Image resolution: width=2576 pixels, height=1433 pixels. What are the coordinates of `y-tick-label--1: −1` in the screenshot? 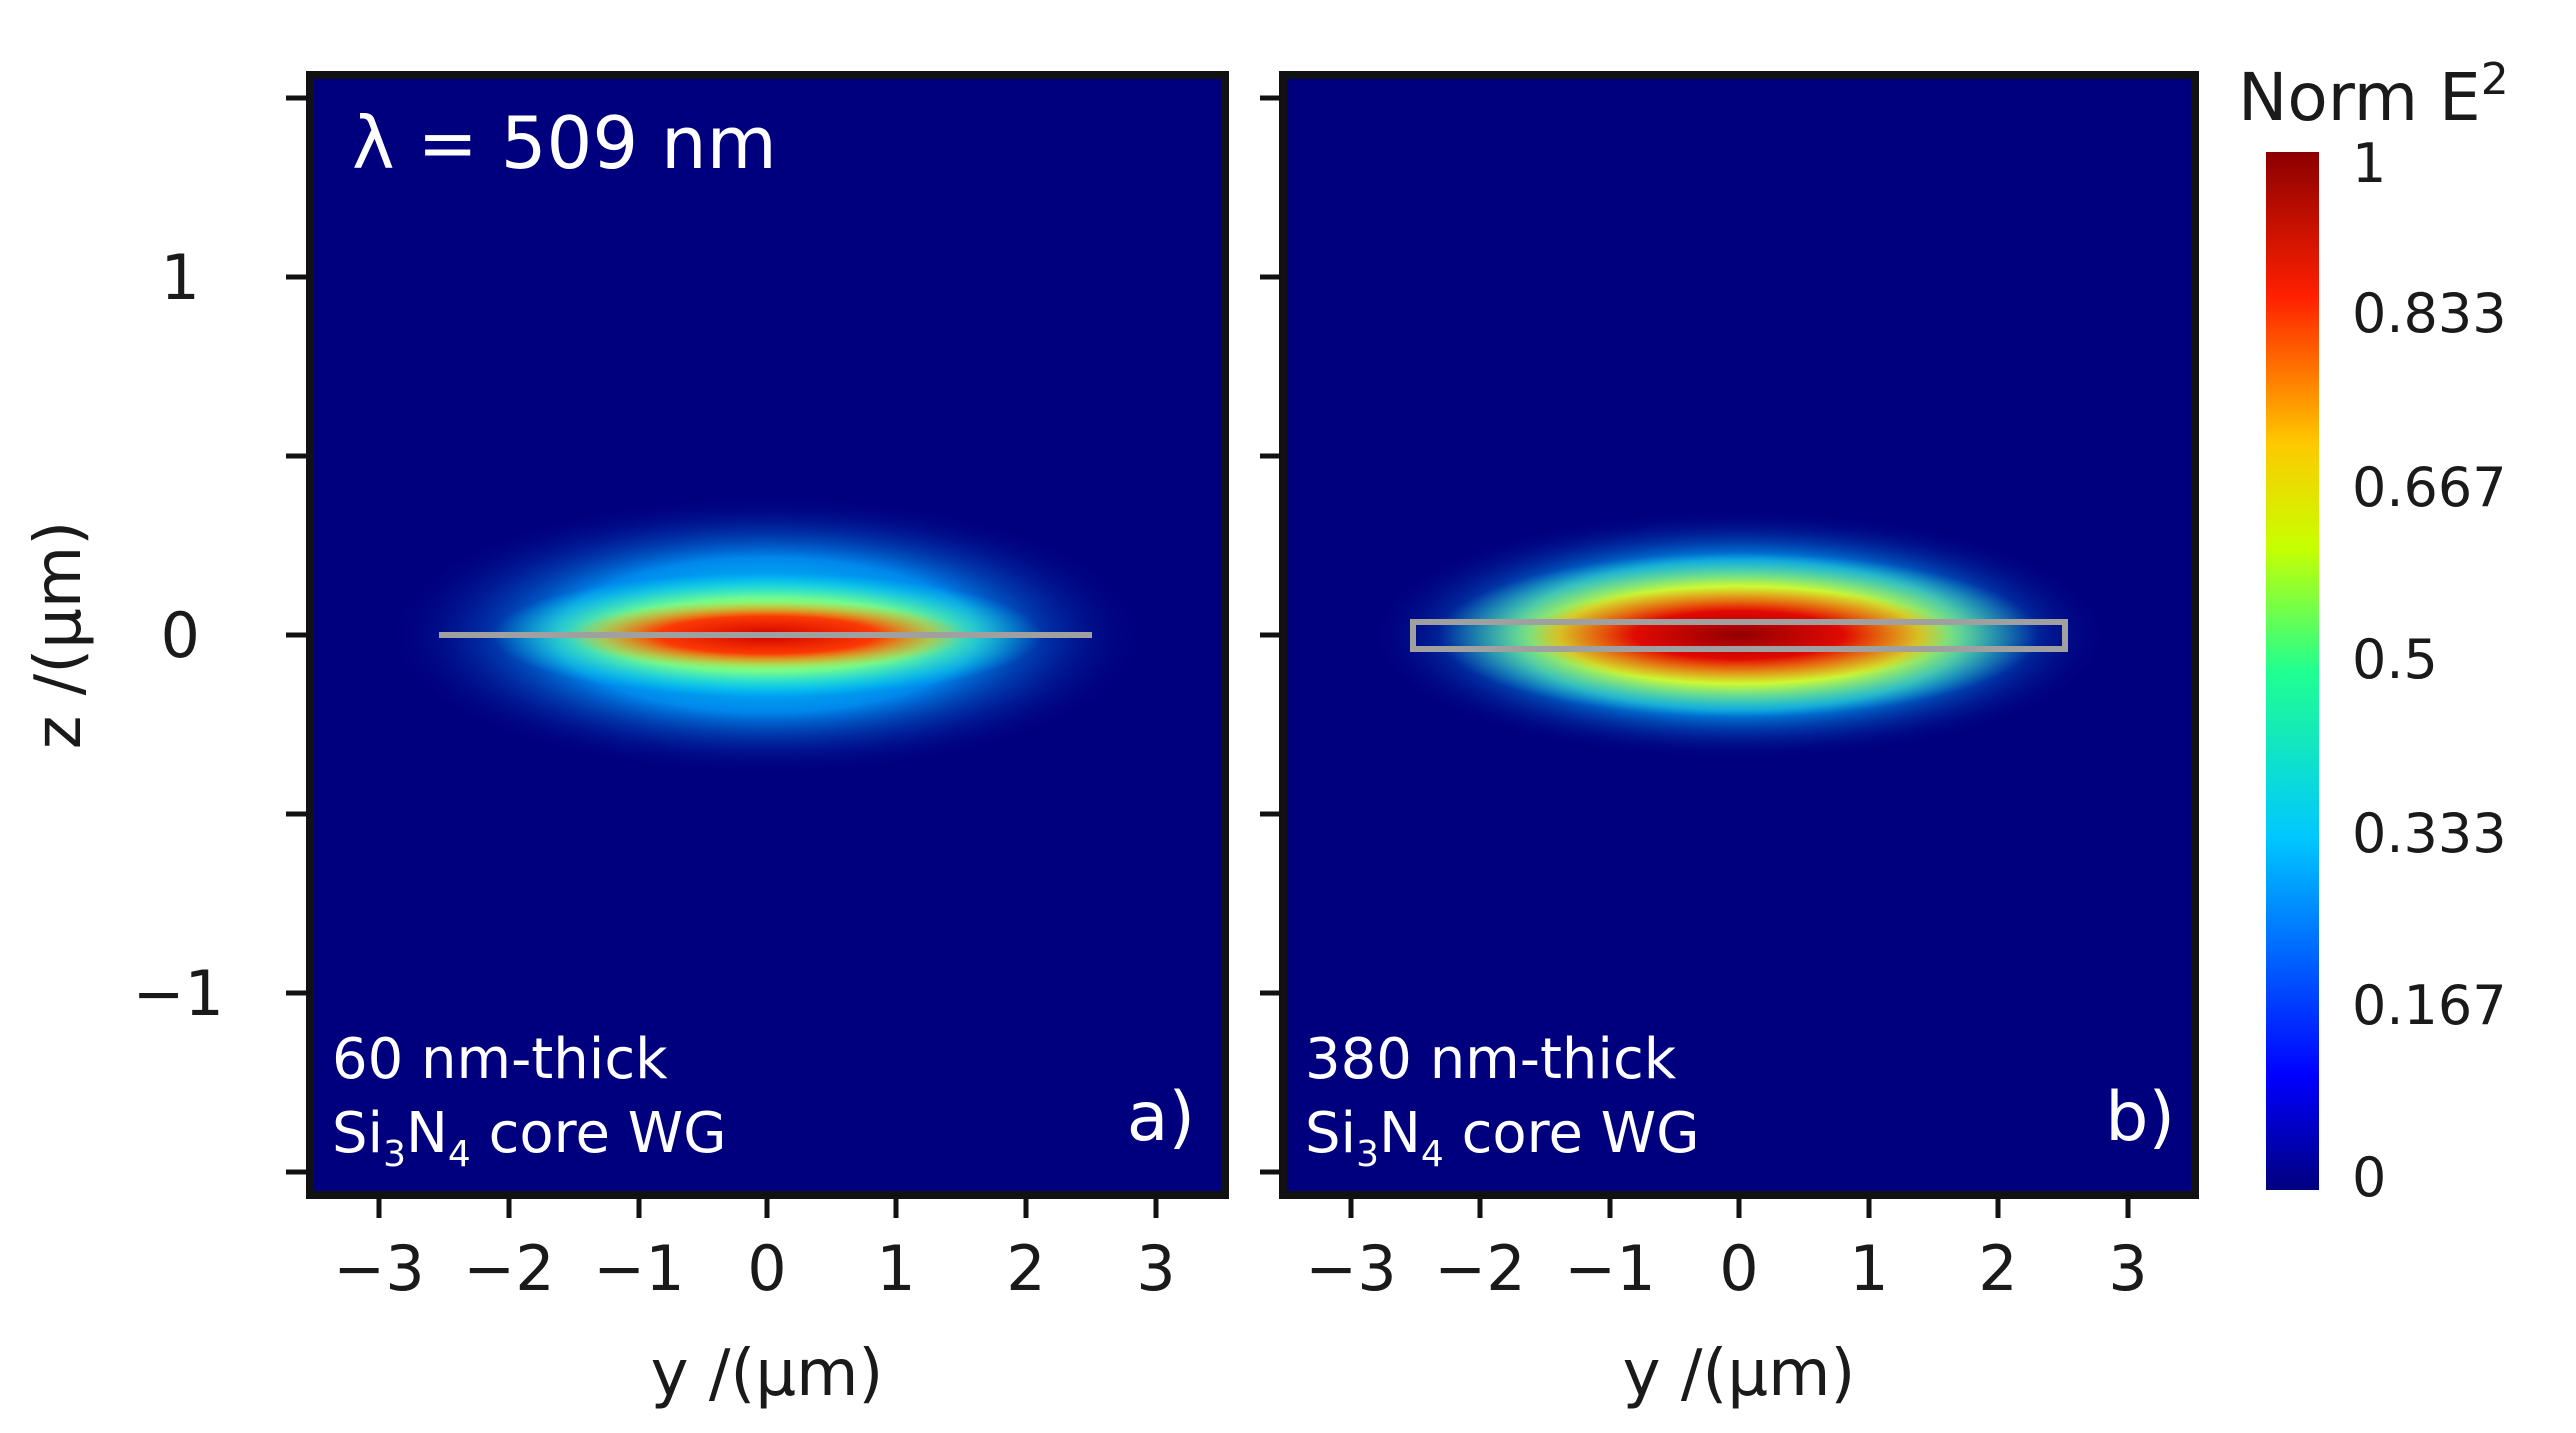 It's located at (178, 993).